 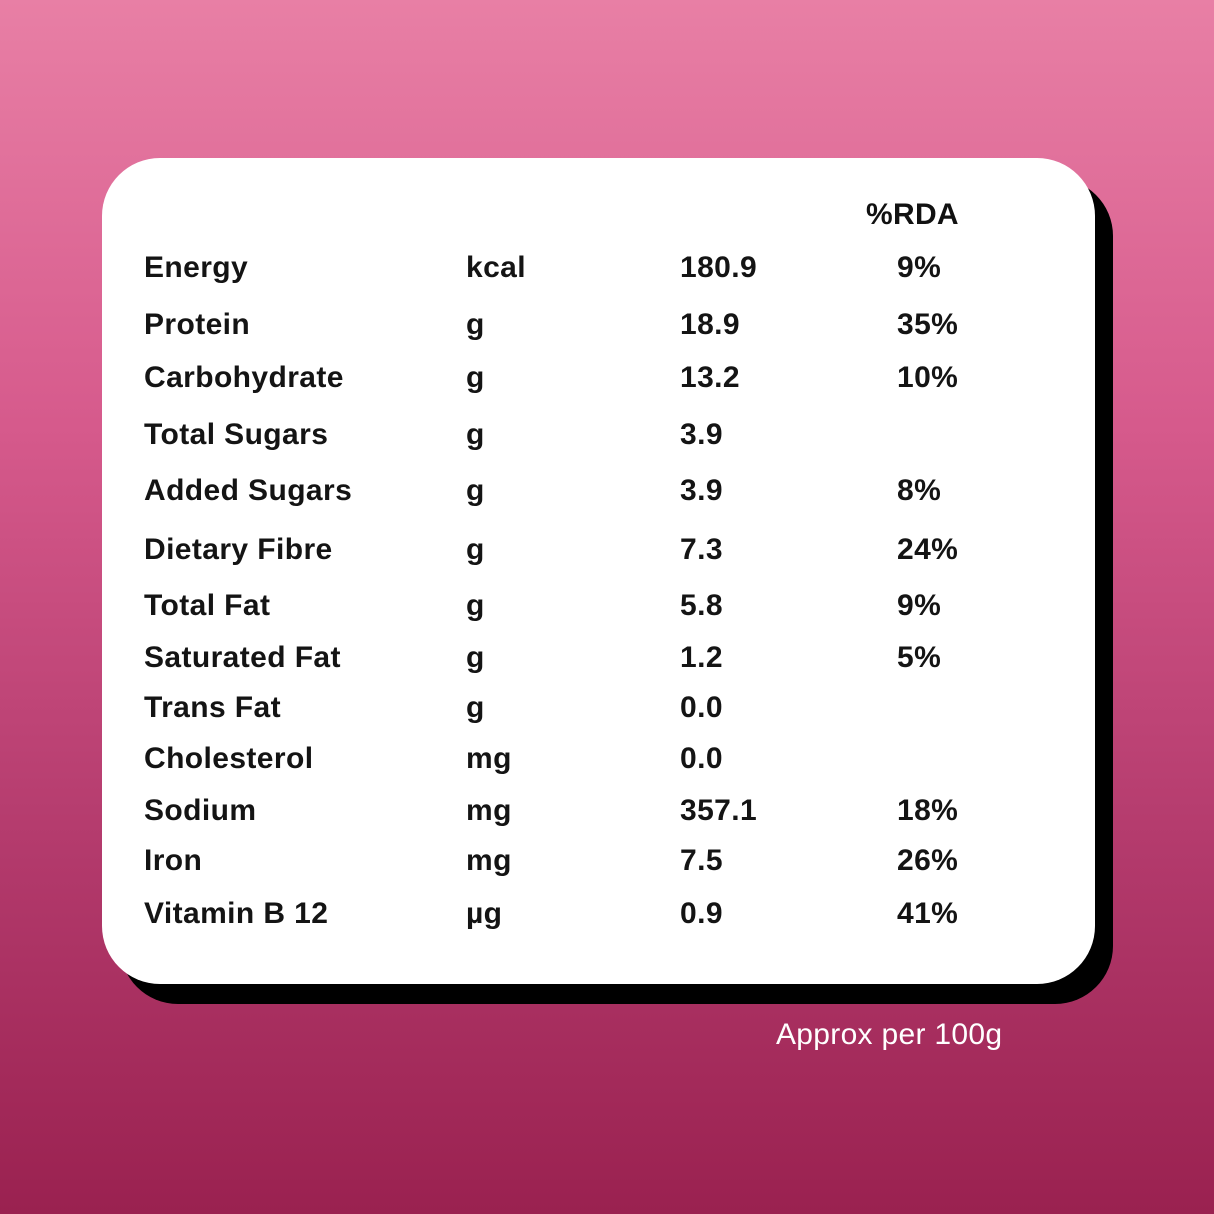 What do you see at coordinates (701, 605) in the screenshot?
I see `nutrient-value: 5.8` at bounding box center [701, 605].